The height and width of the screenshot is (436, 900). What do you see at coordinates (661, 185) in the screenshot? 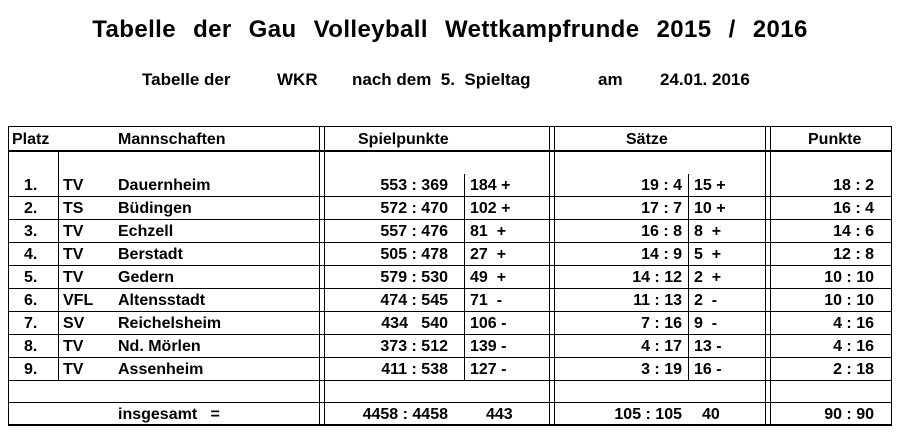
I see `row-saetze: 19 : 4` at bounding box center [661, 185].